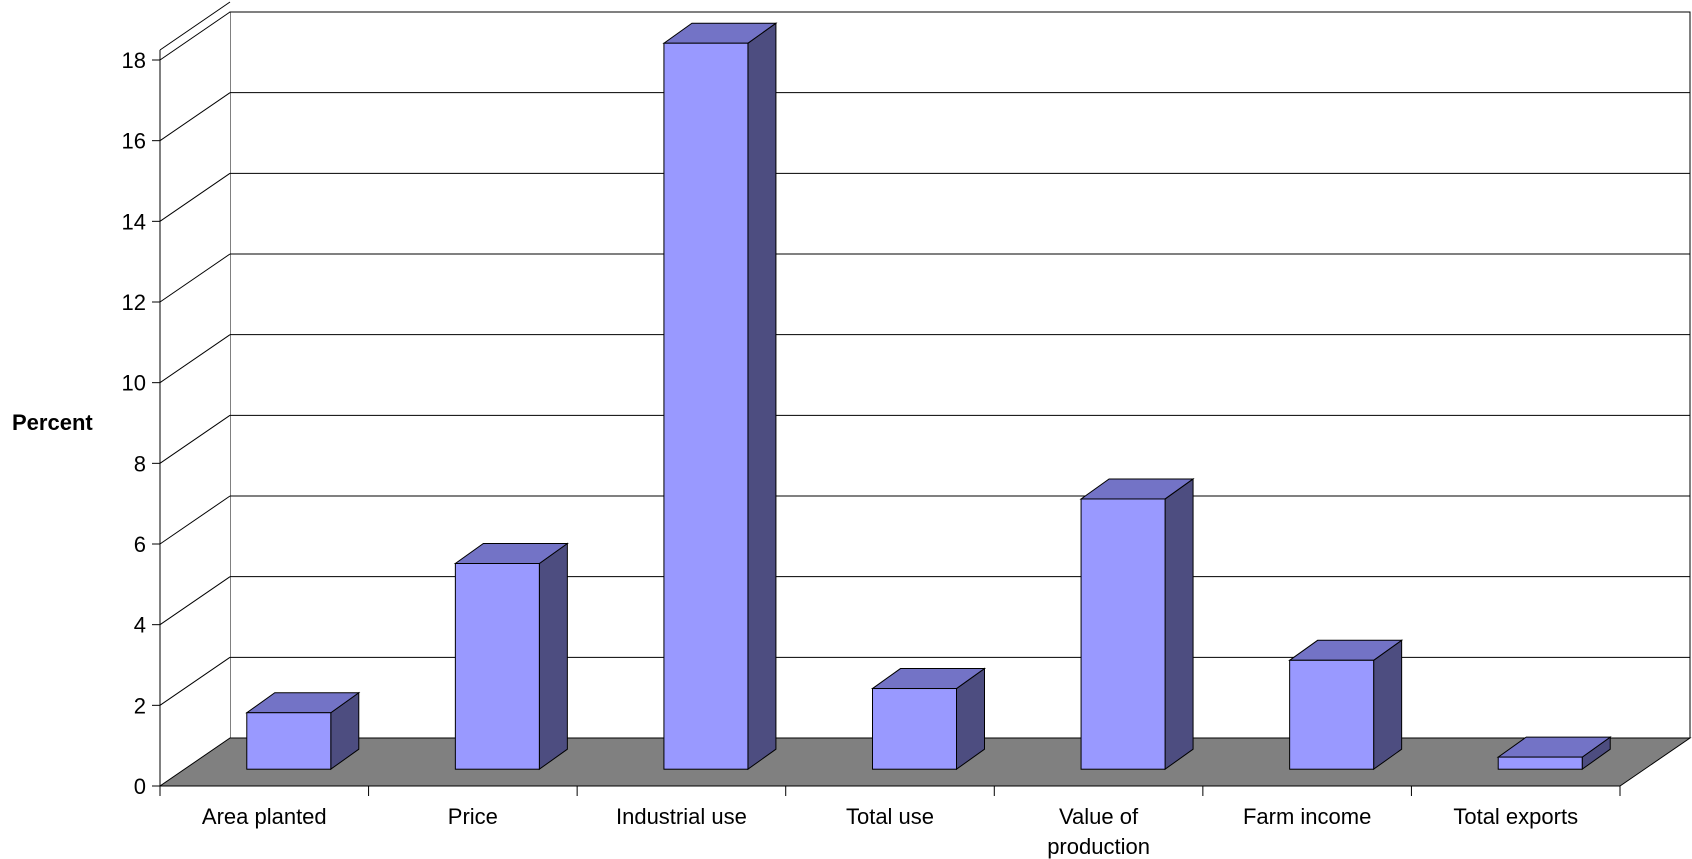  I want to click on y-tick-label: 8, so click(140, 463).